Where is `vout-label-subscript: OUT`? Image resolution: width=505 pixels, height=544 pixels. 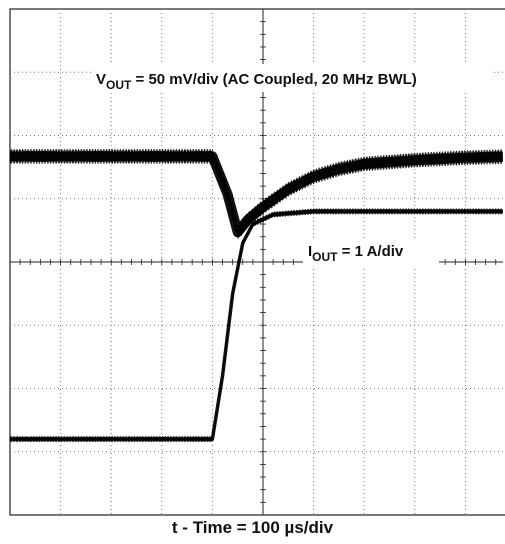
vout-label-subscript: OUT is located at coordinates (119, 85).